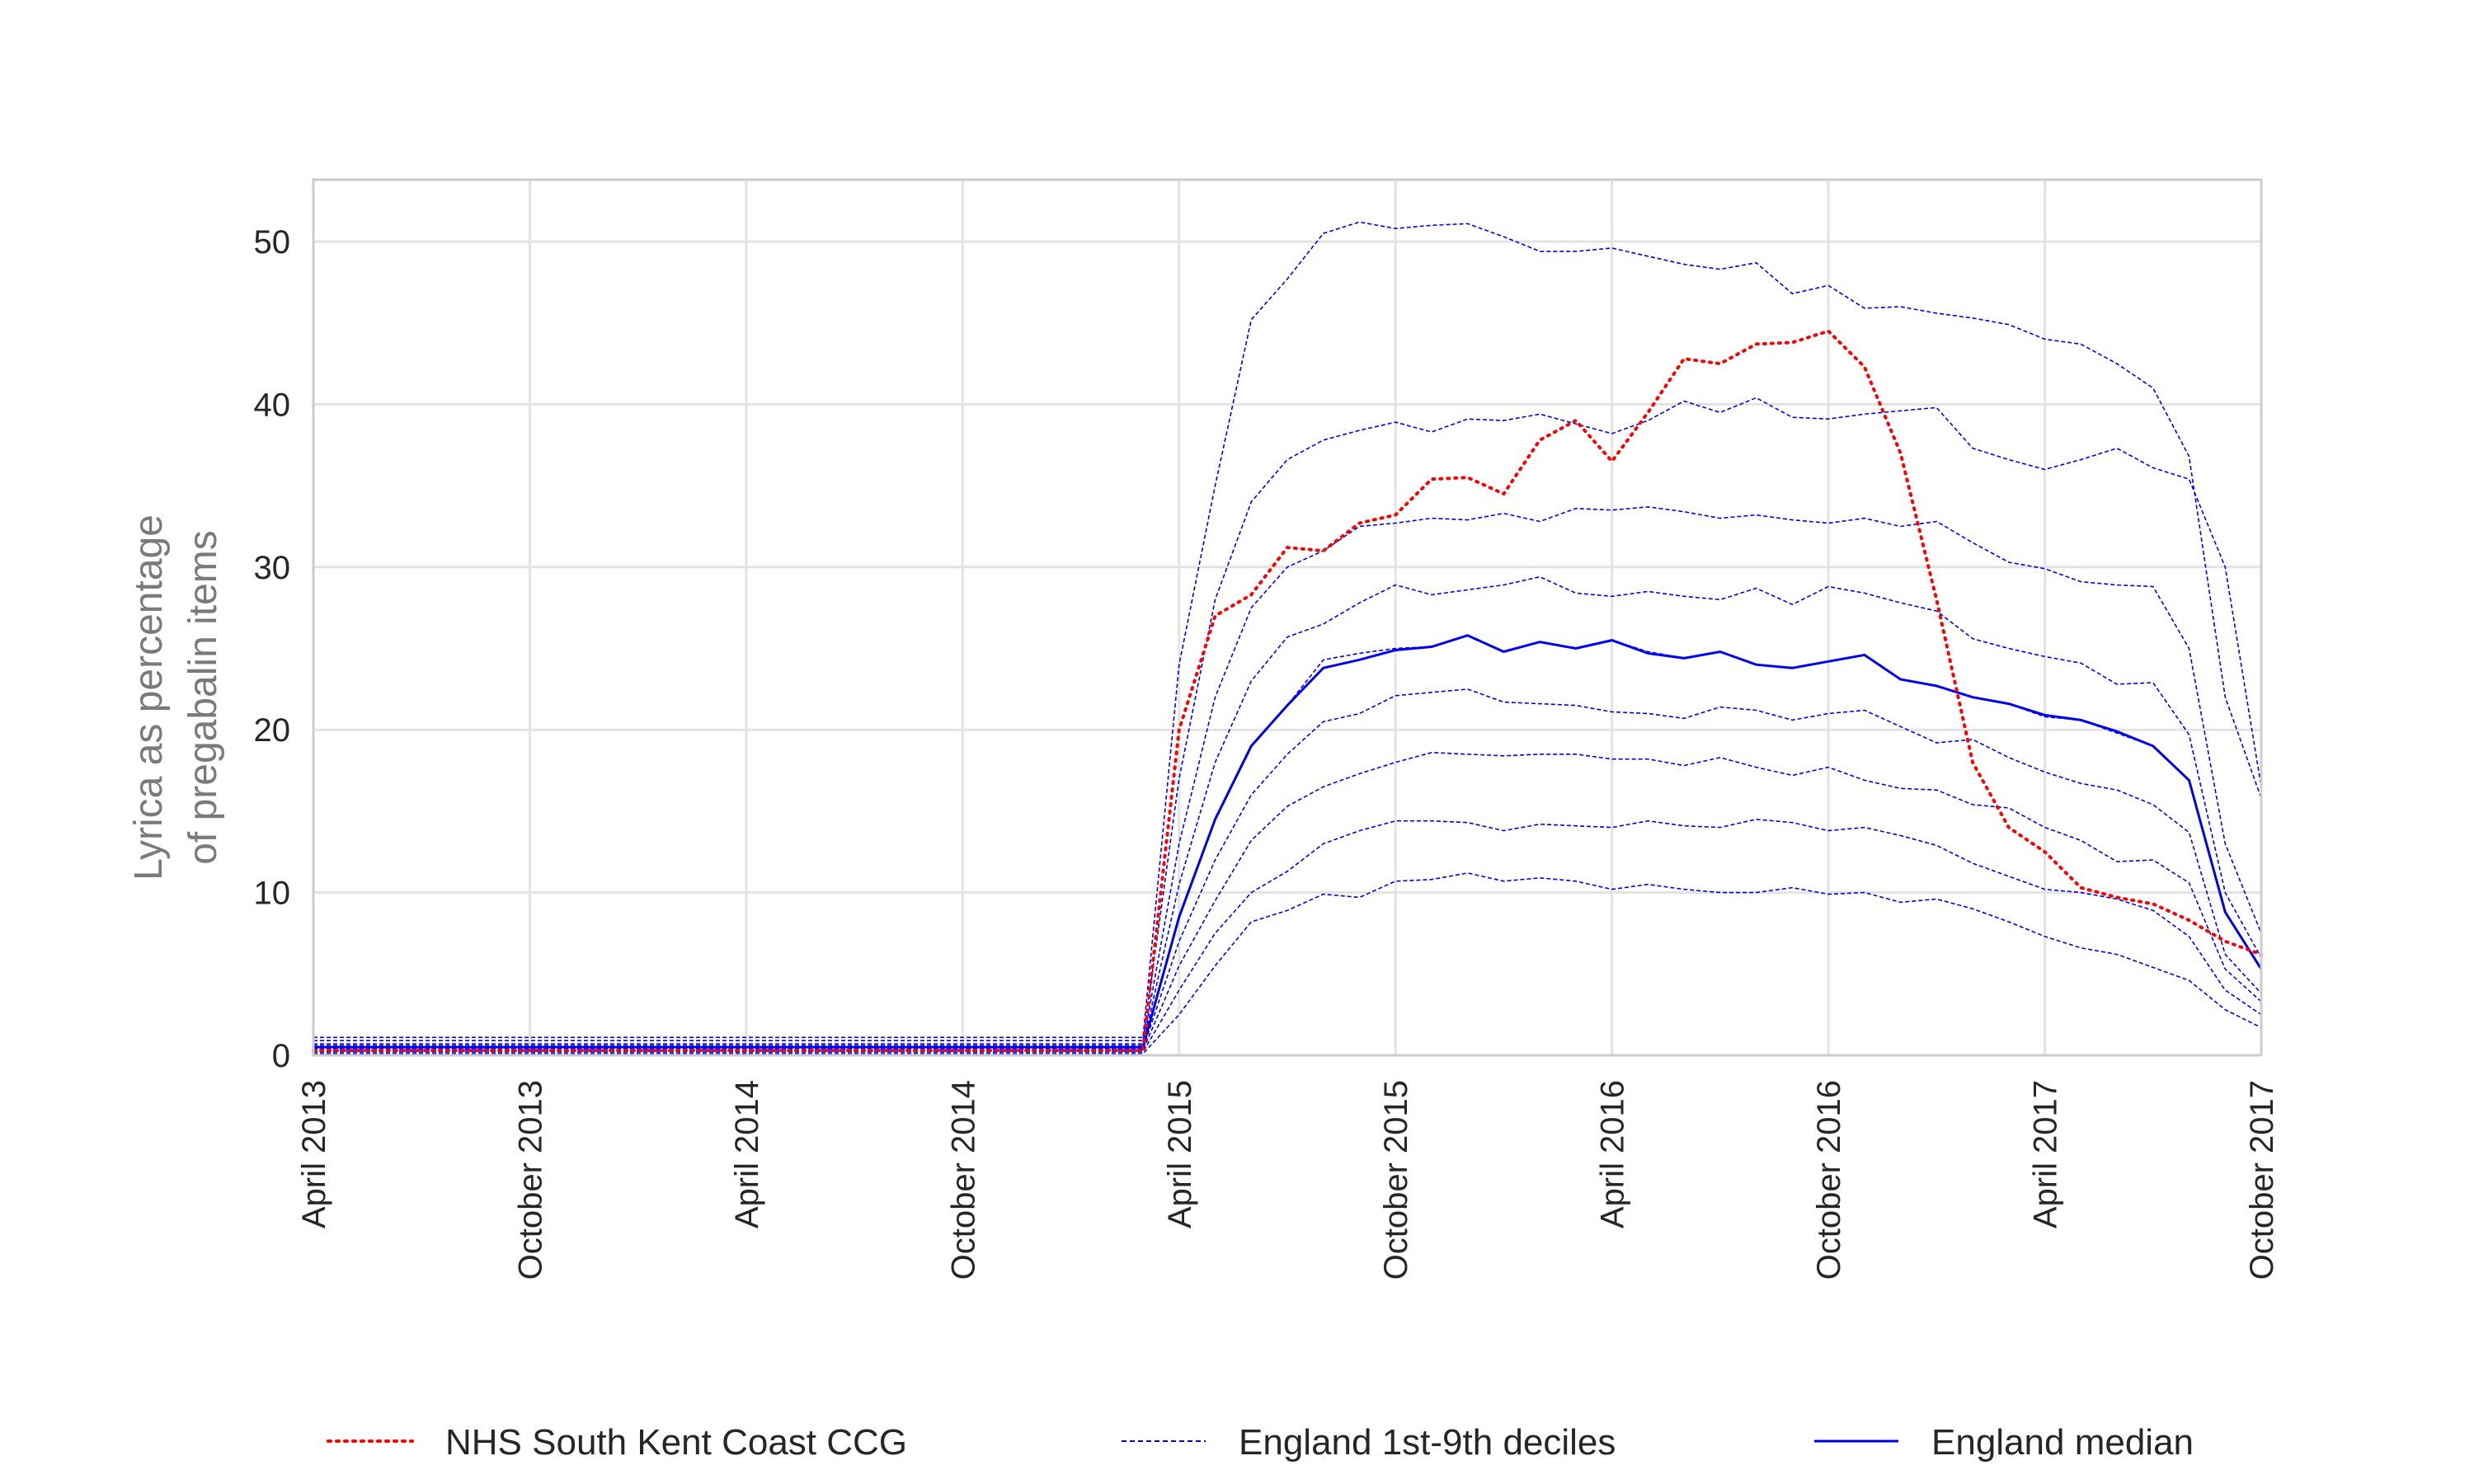 This screenshot has width=2474, height=1484. Describe the element at coordinates (1180, 1154) in the screenshot. I see `x-tick-label: April 2015` at that location.